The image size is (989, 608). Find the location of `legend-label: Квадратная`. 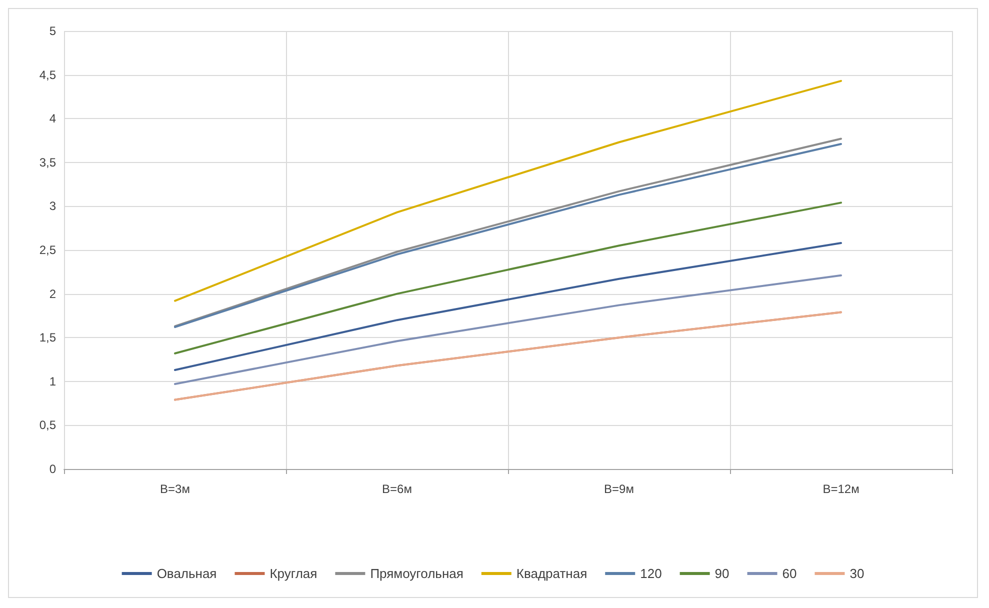

legend-label: Квадратная is located at coordinates (552, 573).